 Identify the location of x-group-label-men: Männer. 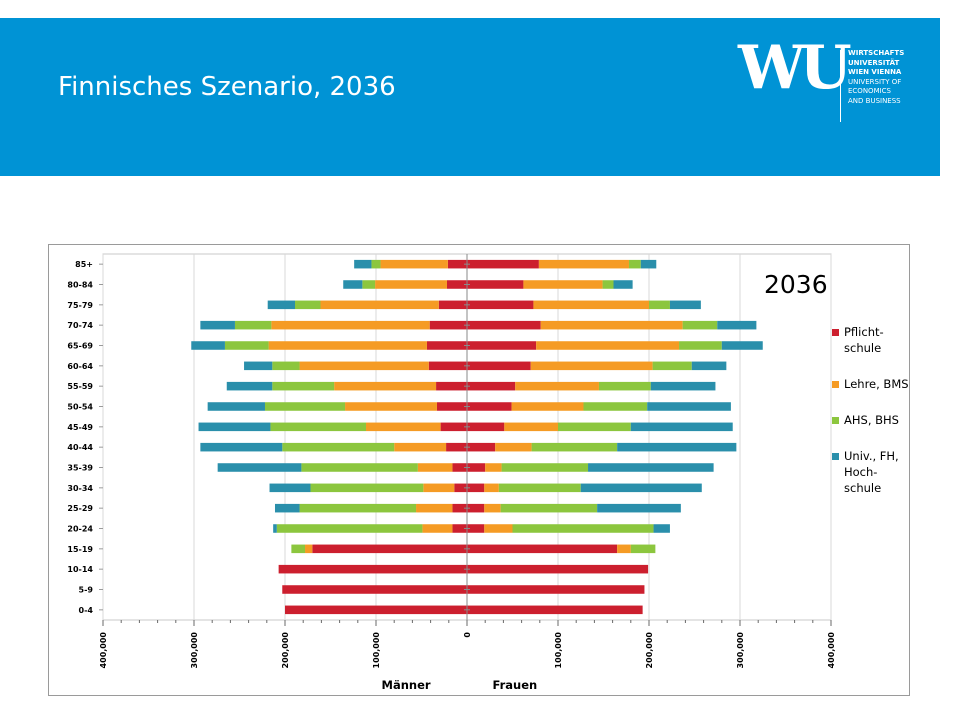
(406, 685).